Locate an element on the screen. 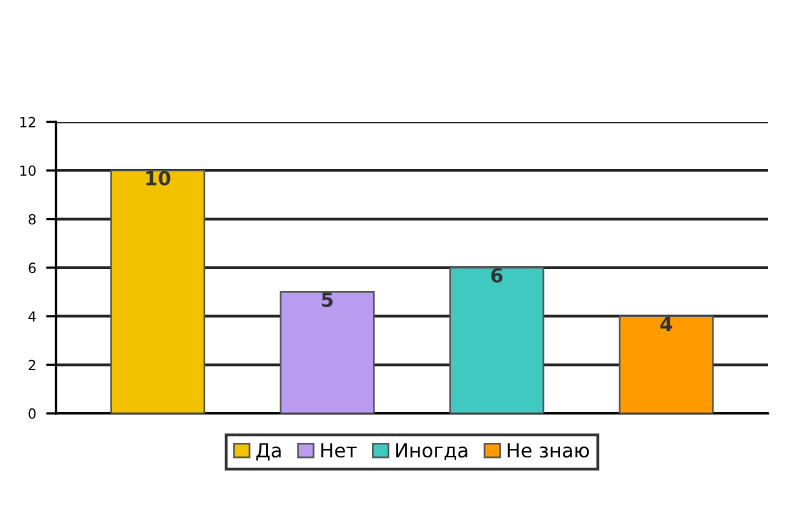  legend-label: Нет is located at coordinates (339, 450).